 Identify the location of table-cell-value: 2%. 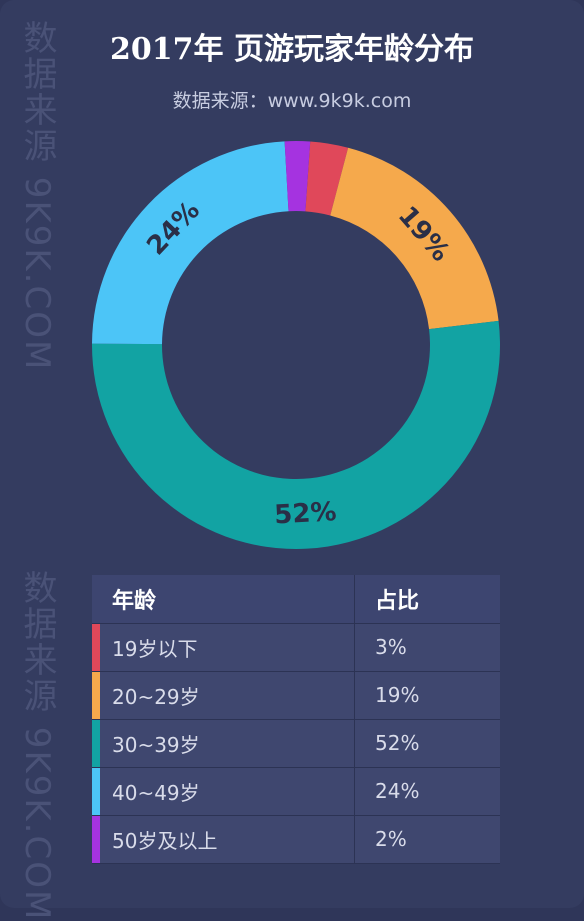
(427, 839).